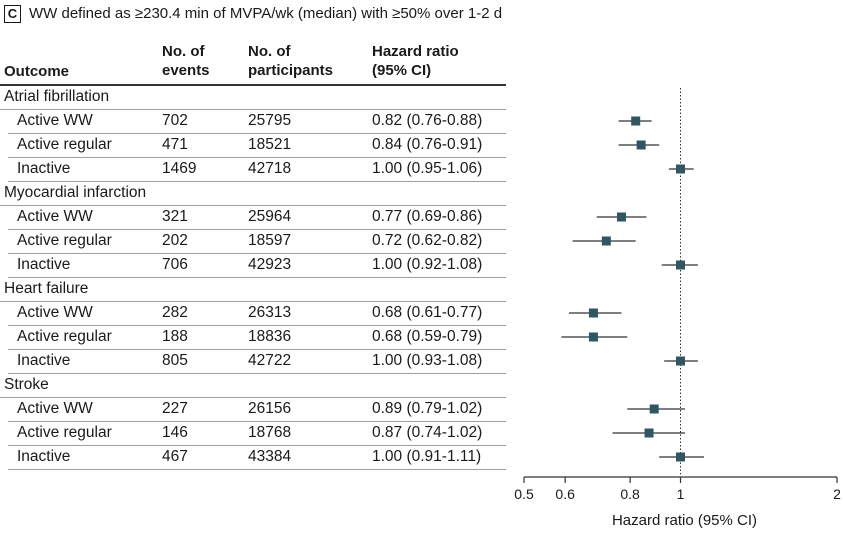  I want to click on header-events: No. of events, so click(186, 61).